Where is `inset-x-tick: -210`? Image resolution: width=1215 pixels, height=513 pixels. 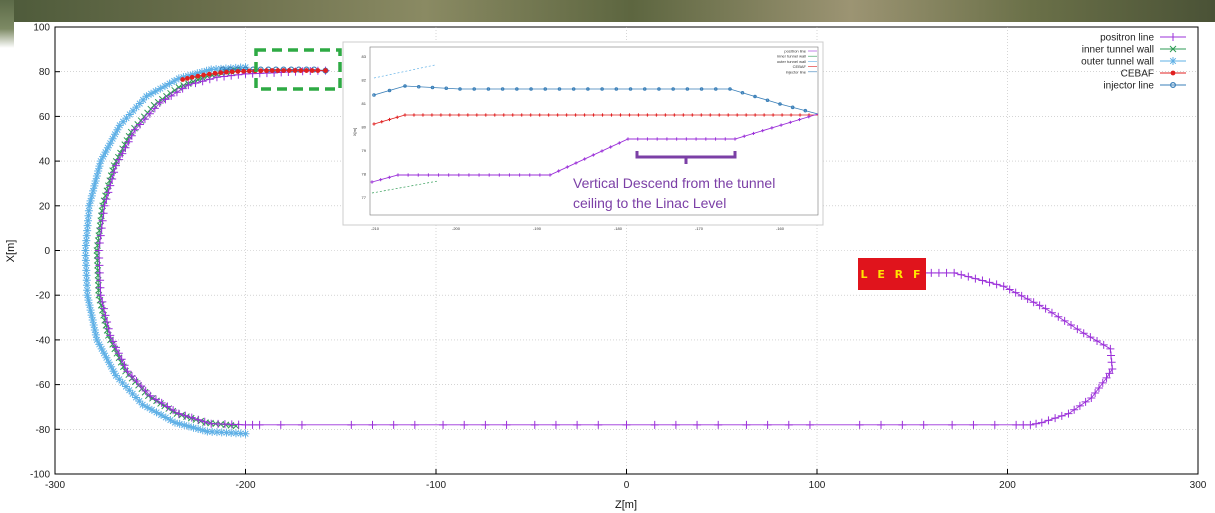 inset-x-tick: -210 is located at coordinates (375, 228).